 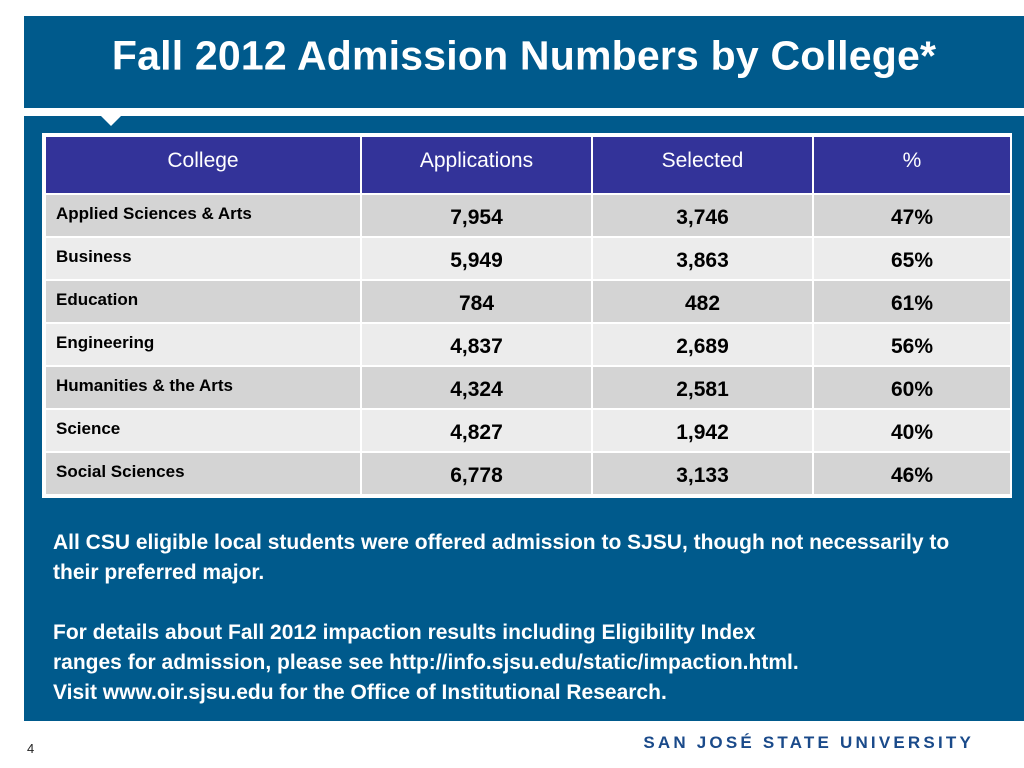 I want to click on table-row: Applied Sciences & Arts 7,954 3,746 47%, so click(x=528, y=215).